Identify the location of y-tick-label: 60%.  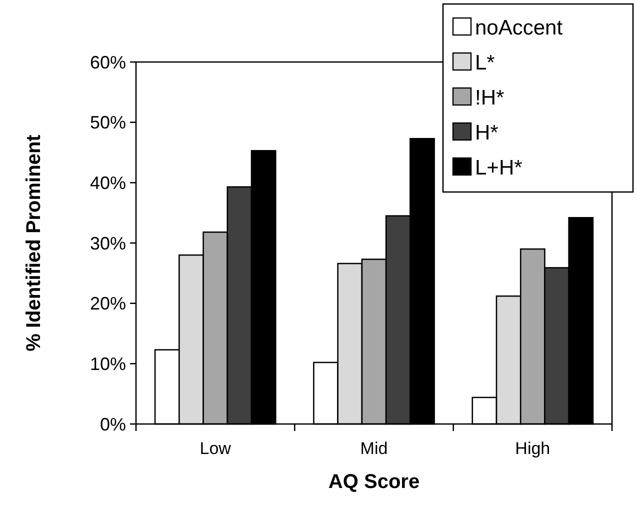
(108, 62).